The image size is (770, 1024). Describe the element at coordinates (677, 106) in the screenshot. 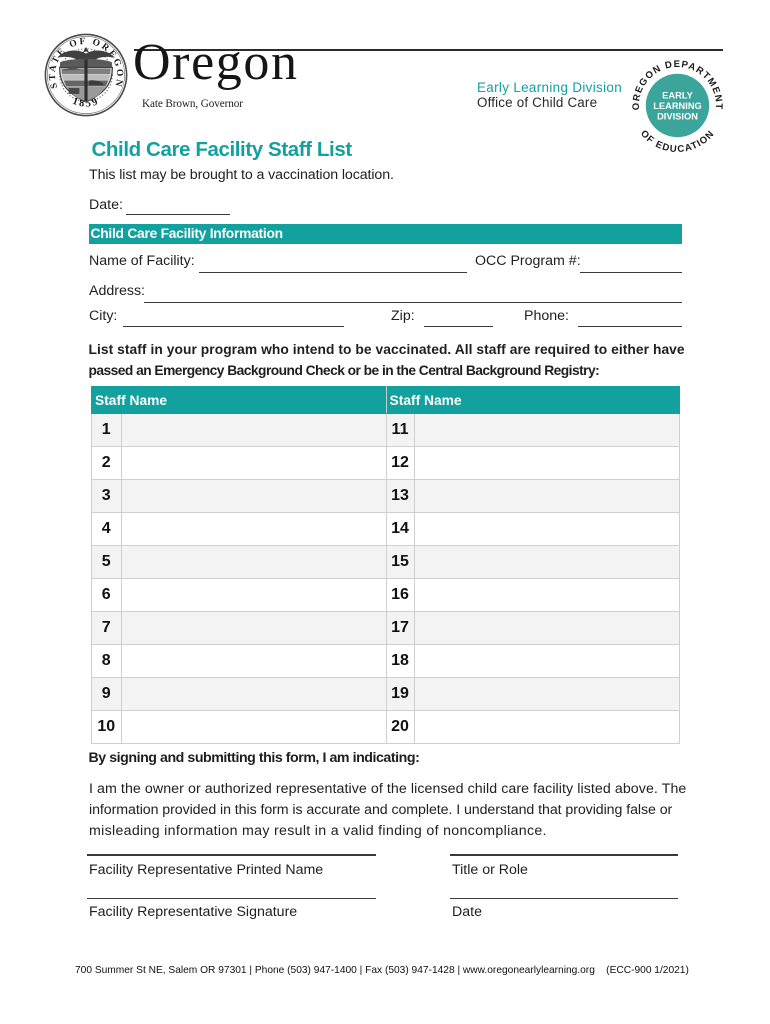

I see `svg-text: LEARNING` at that location.